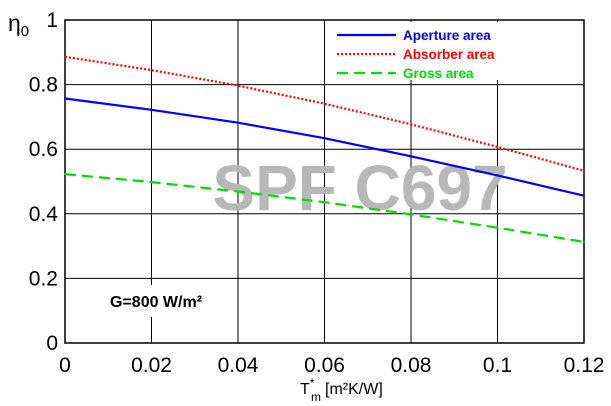  I want to click on x-axis-label-sub: m, so click(316, 397).